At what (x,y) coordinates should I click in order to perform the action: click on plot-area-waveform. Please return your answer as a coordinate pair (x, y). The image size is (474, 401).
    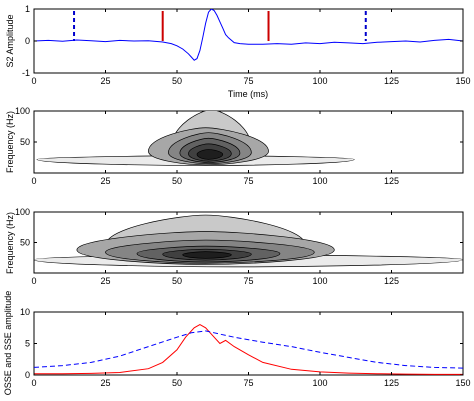
    Looking at the image, I should click on (248, 41).